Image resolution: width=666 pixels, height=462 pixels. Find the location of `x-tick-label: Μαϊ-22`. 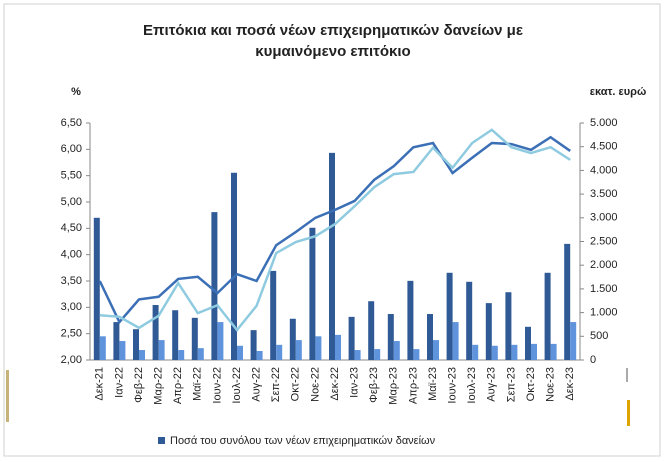

x-tick-label: Μαϊ-22 is located at coordinates (198, 384).